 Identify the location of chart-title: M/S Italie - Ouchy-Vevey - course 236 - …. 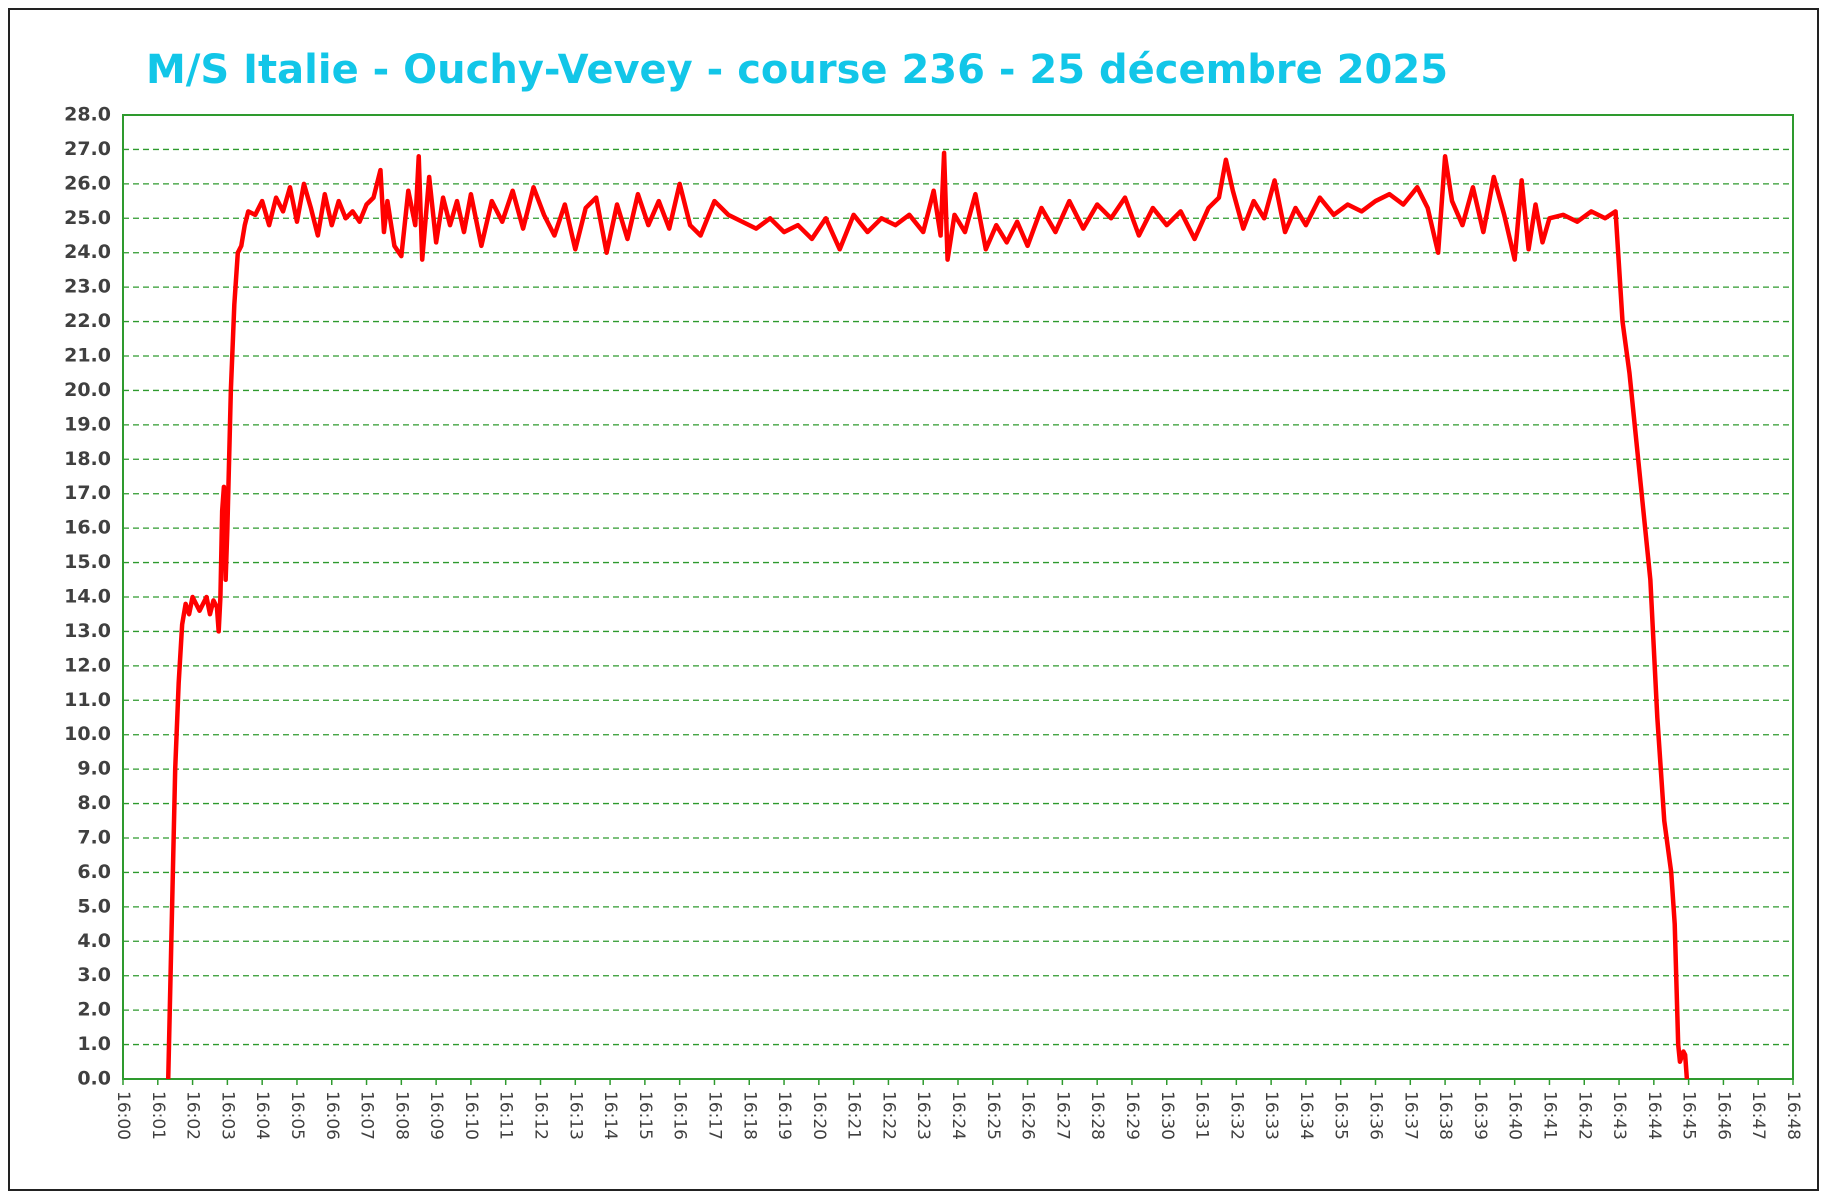
(797, 70).